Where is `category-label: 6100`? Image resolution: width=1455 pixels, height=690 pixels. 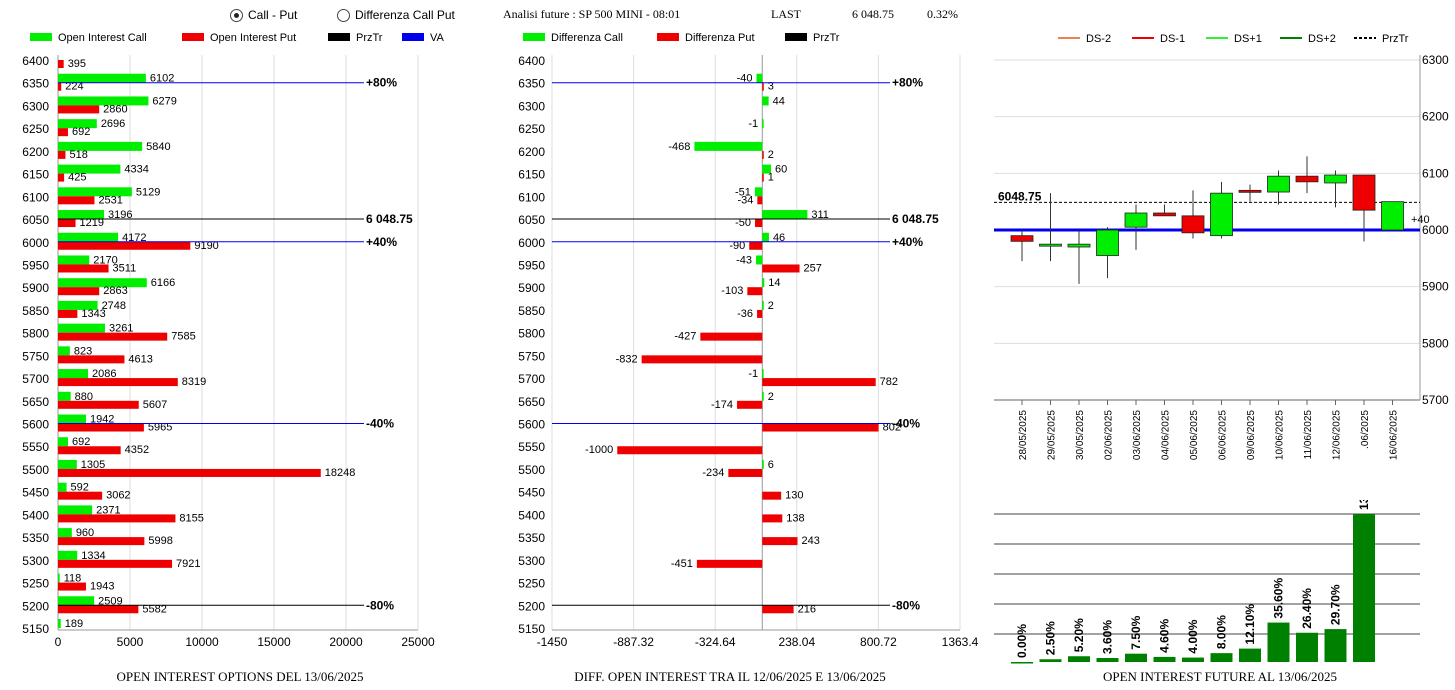 category-label: 6100 is located at coordinates (35, 197).